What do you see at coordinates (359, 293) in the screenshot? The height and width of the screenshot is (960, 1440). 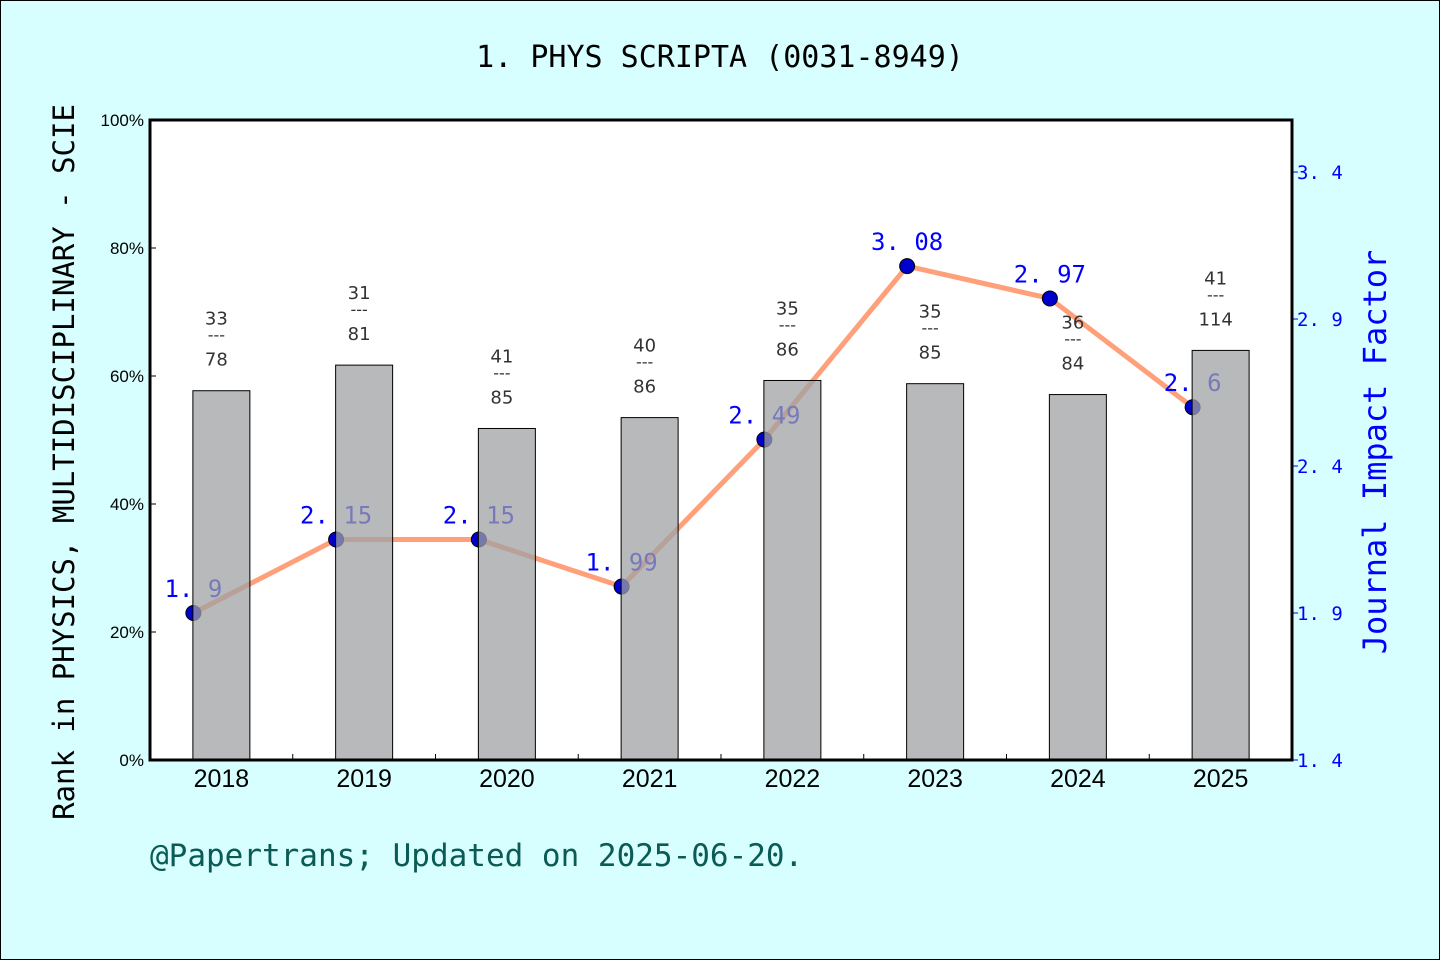 I see `rank-numerator: 31` at bounding box center [359, 293].